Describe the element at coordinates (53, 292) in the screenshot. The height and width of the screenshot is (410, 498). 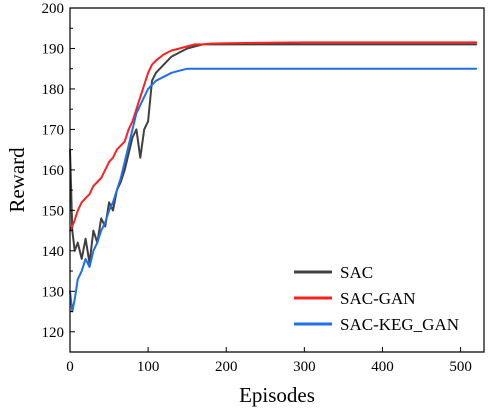
I see `y-tick-label: 130` at that location.